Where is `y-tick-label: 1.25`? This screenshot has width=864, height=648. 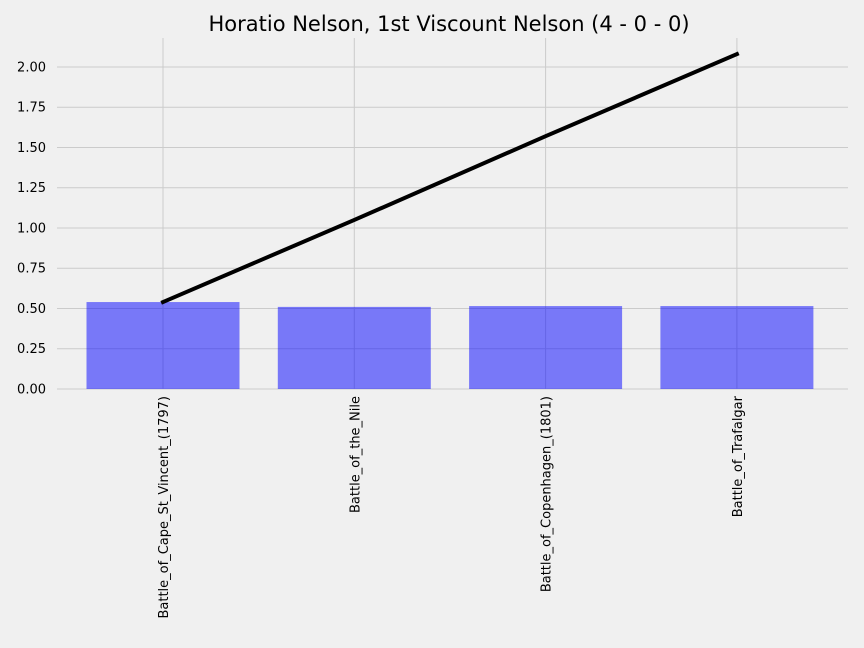 y-tick-label: 1.25 is located at coordinates (31, 188).